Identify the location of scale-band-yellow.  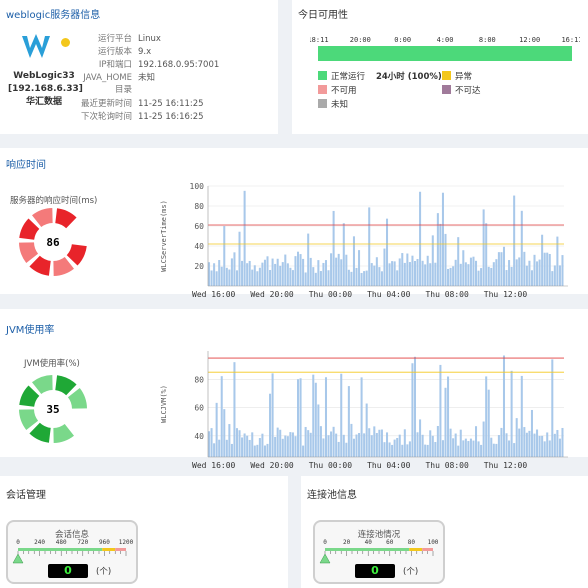
(109, 549).